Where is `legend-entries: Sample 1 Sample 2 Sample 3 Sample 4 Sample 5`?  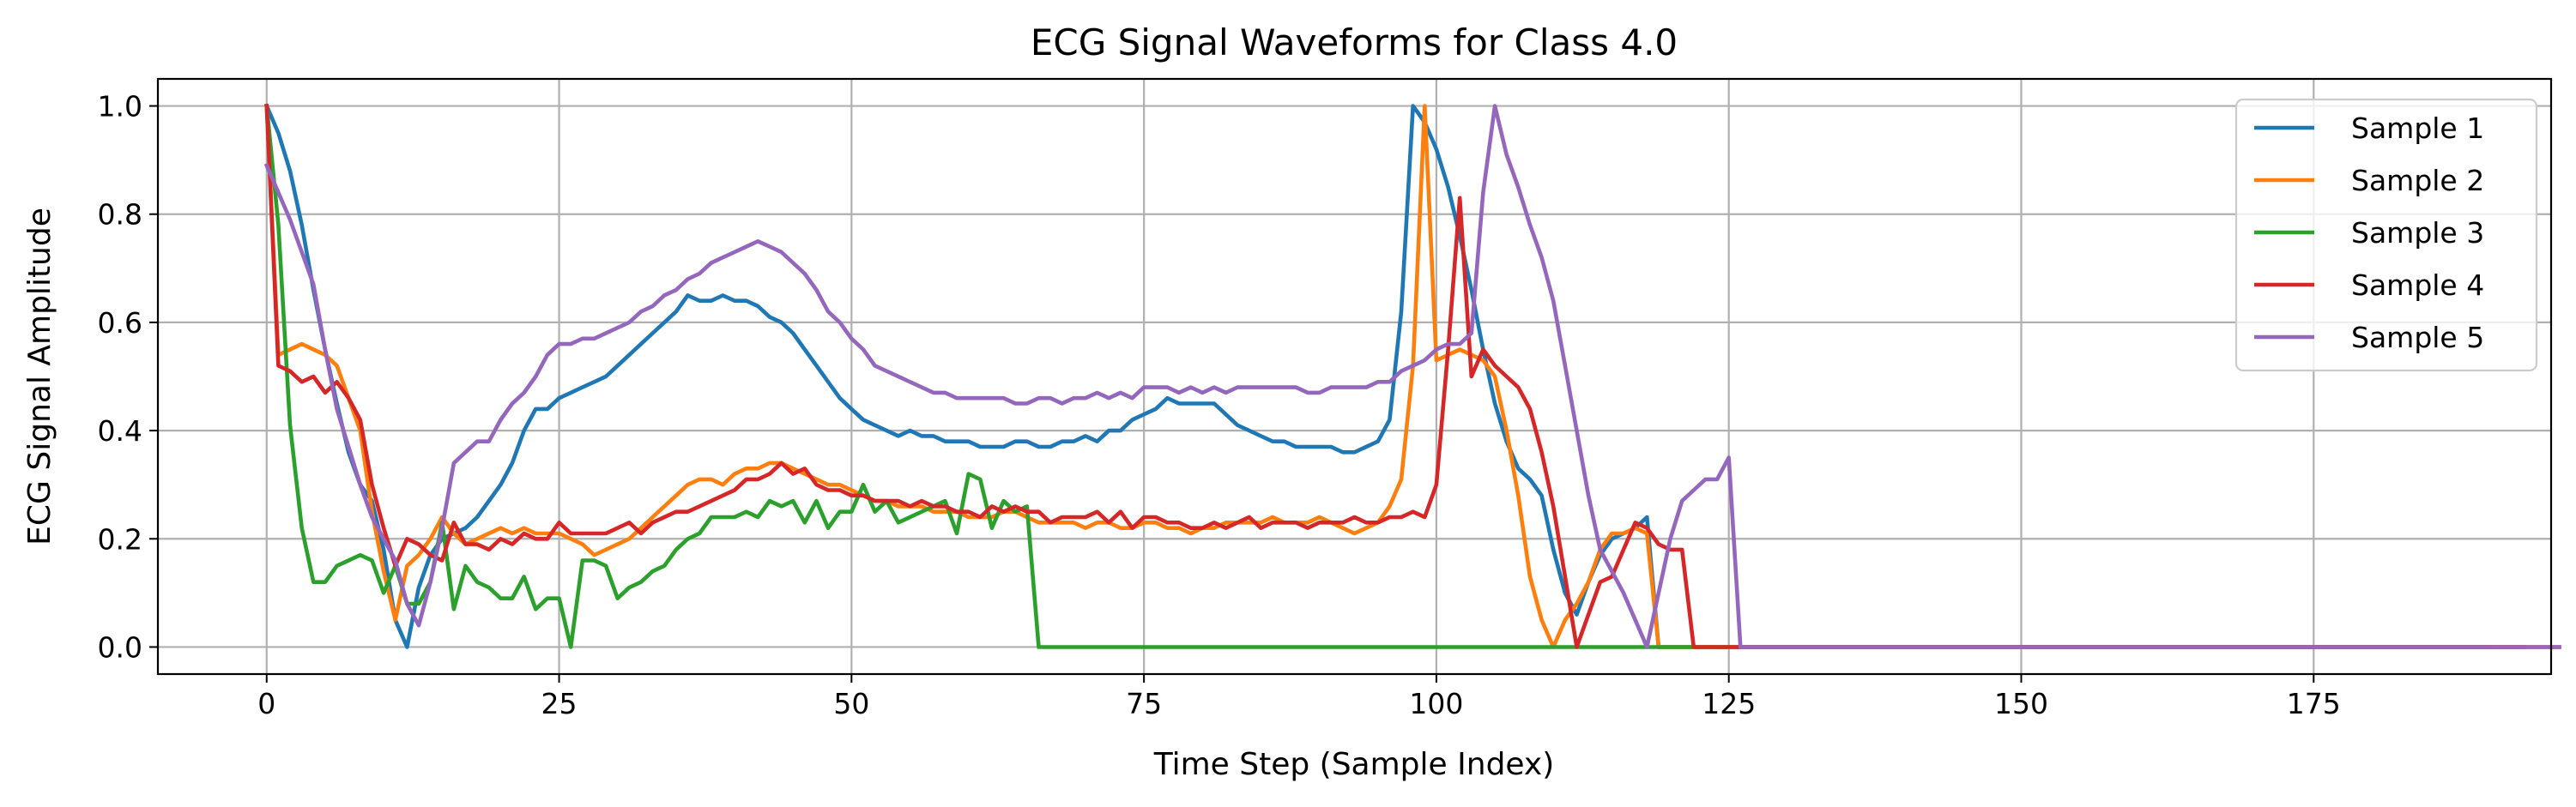
legend-entries: Sample 1 Sample 2 Sample 3 Sample 4 Sample 5 is located at coordinates (2369, 232).